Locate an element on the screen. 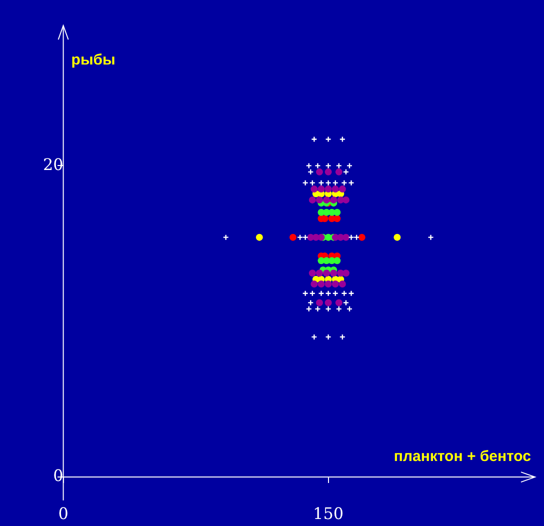 The width and height of the screenshot is (544, 526). x-tick-label: 150 is located at coordinates (328, 513).